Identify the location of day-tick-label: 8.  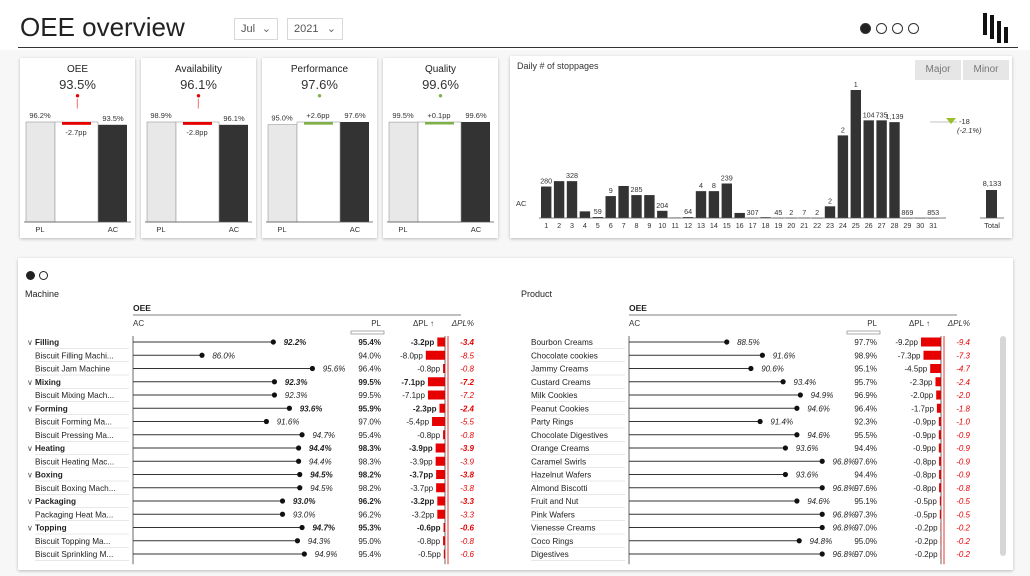
(637, 225).